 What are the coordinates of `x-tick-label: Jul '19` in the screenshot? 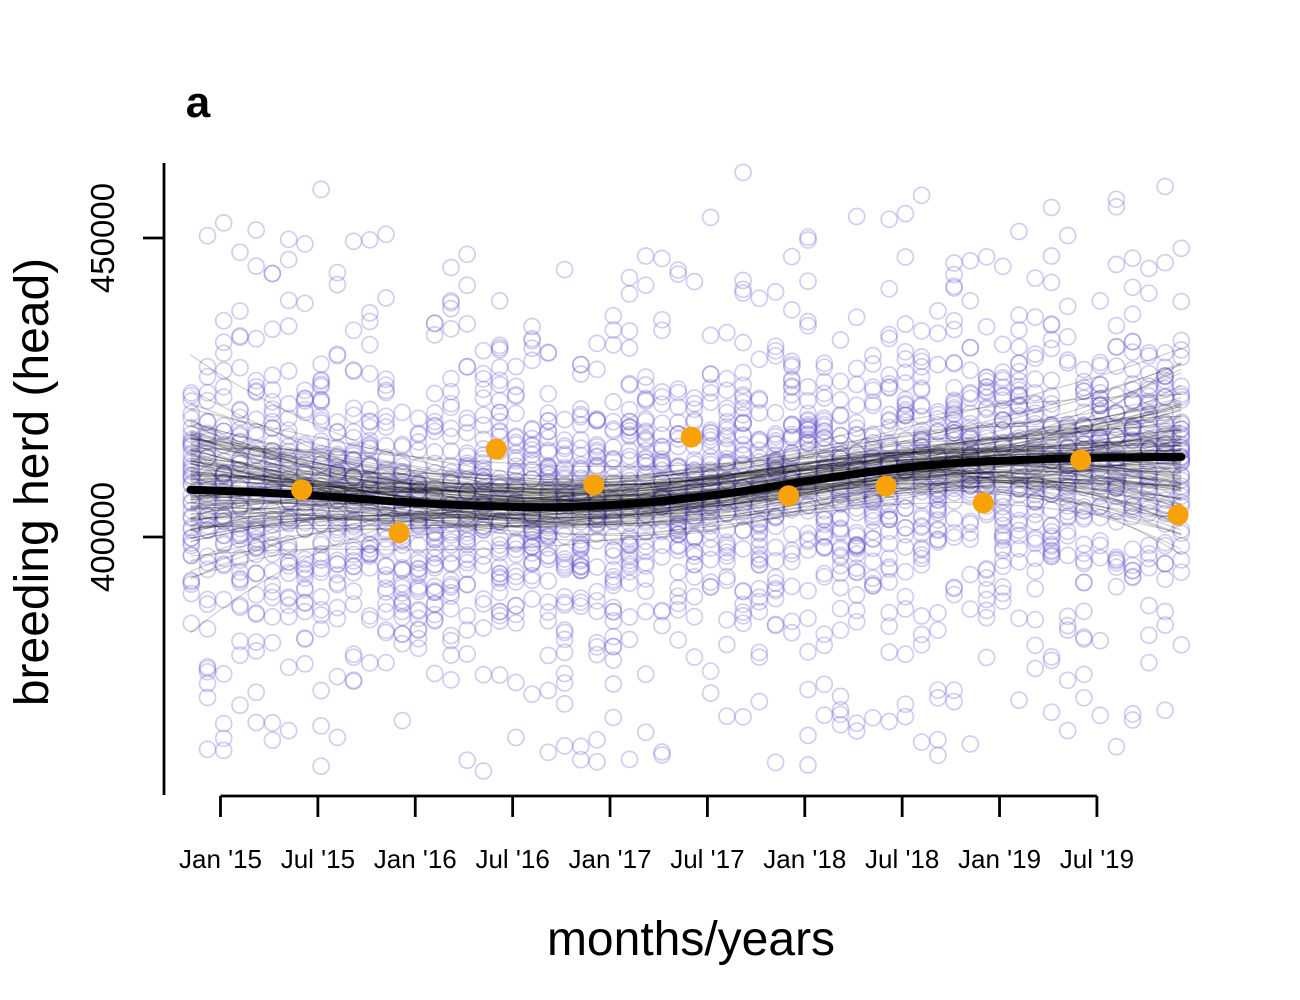 It's located at (1097, 859).